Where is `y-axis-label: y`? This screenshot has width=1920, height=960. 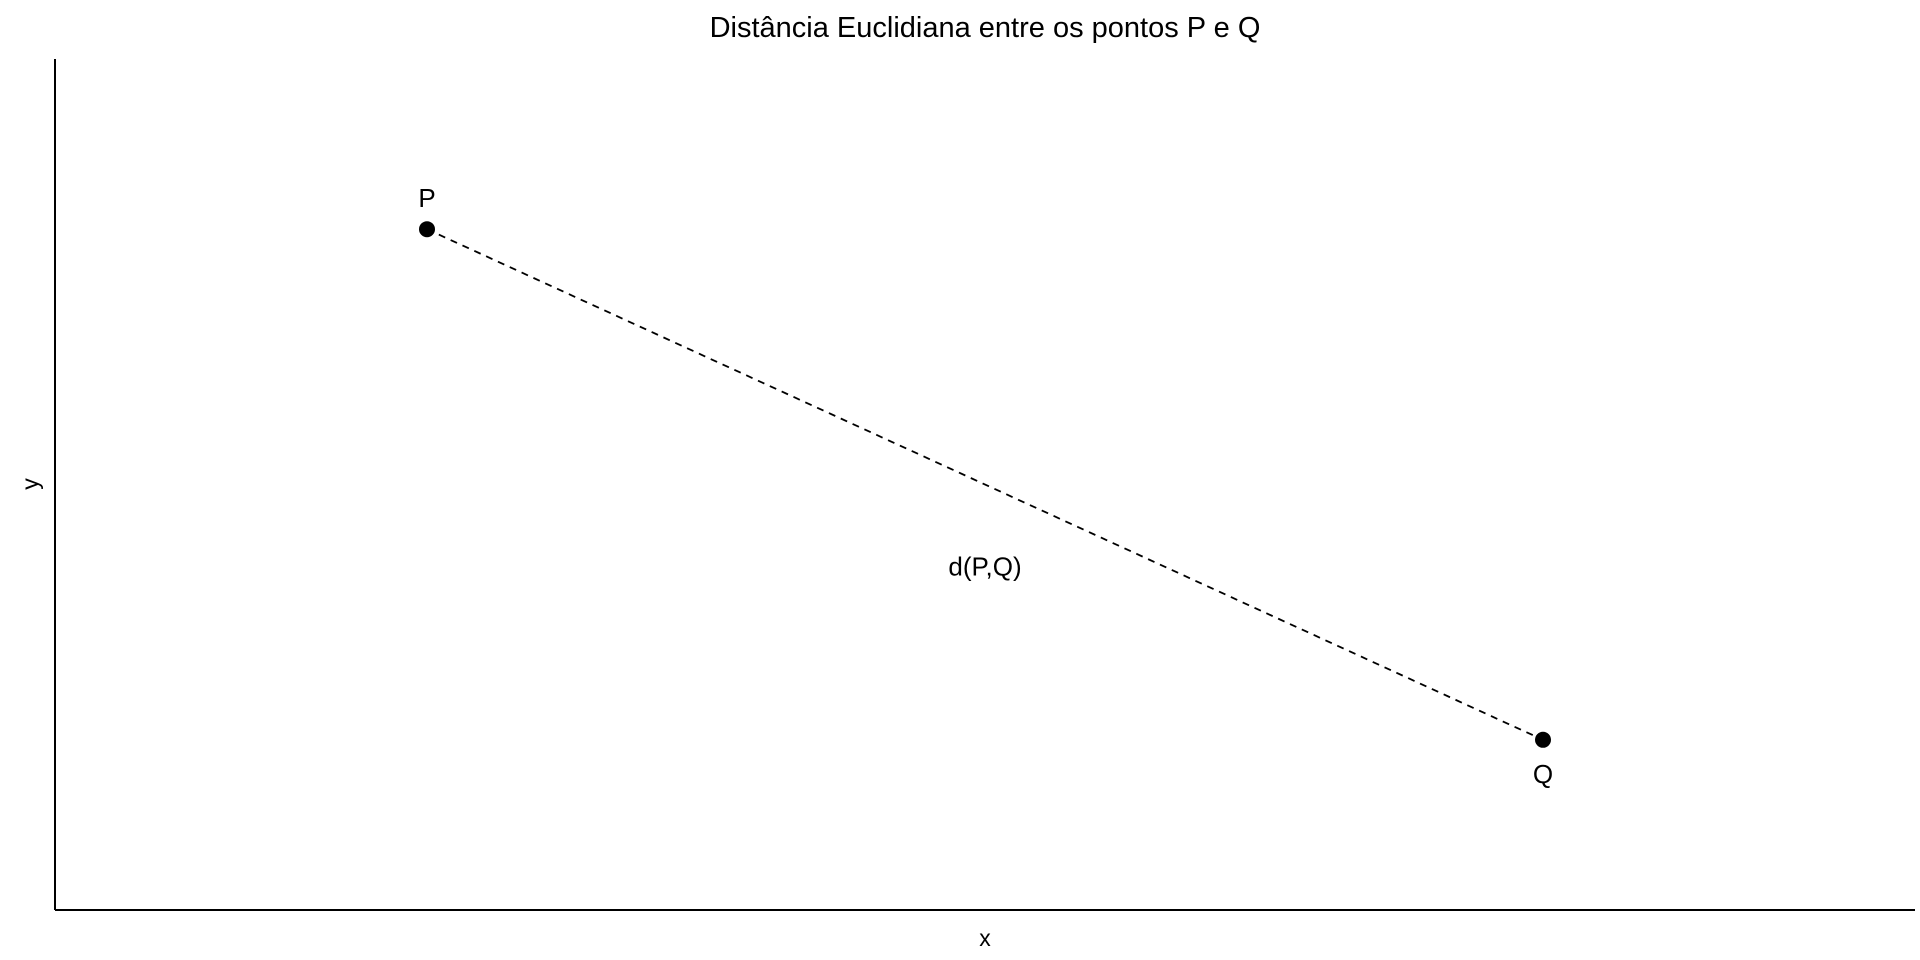
y-axis-label: y is located at coordinates (30, 484).